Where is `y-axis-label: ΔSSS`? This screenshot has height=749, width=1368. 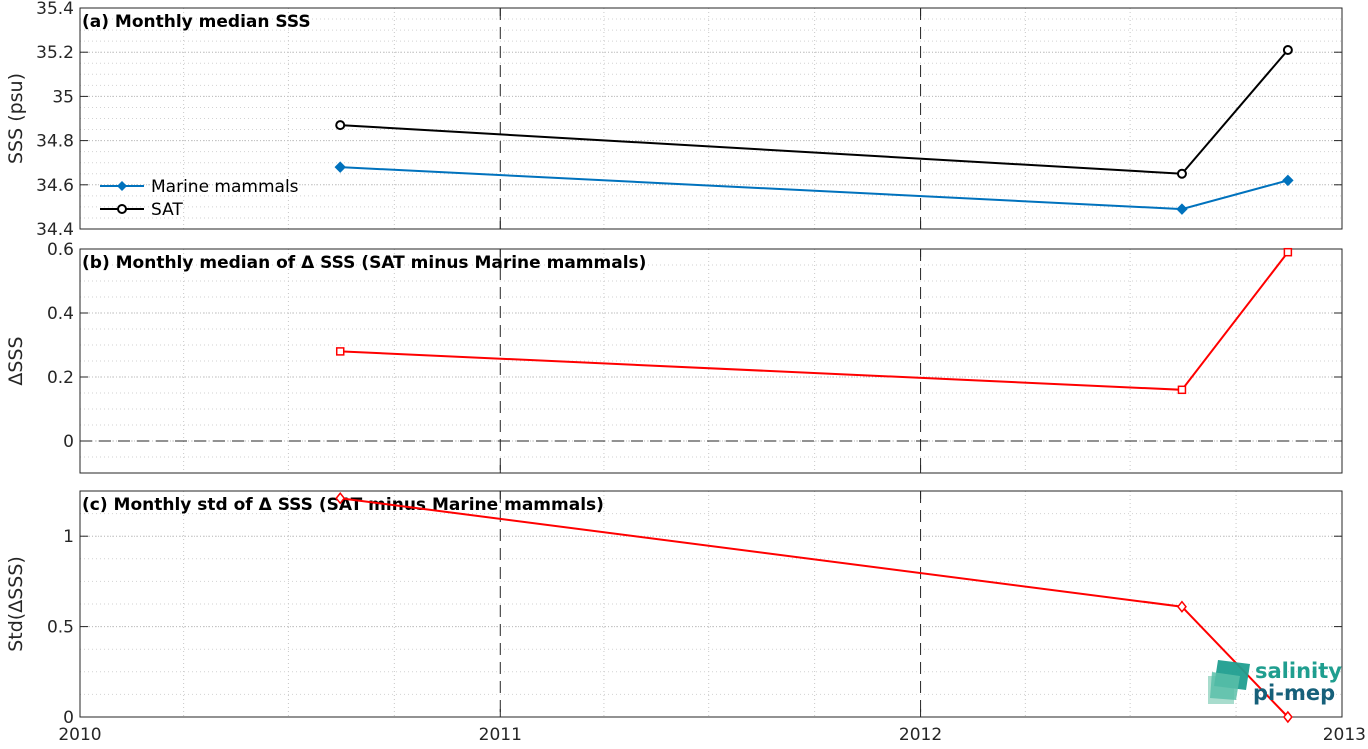 y-axis-label: ΔSSS is located at coordinates (16, 360).